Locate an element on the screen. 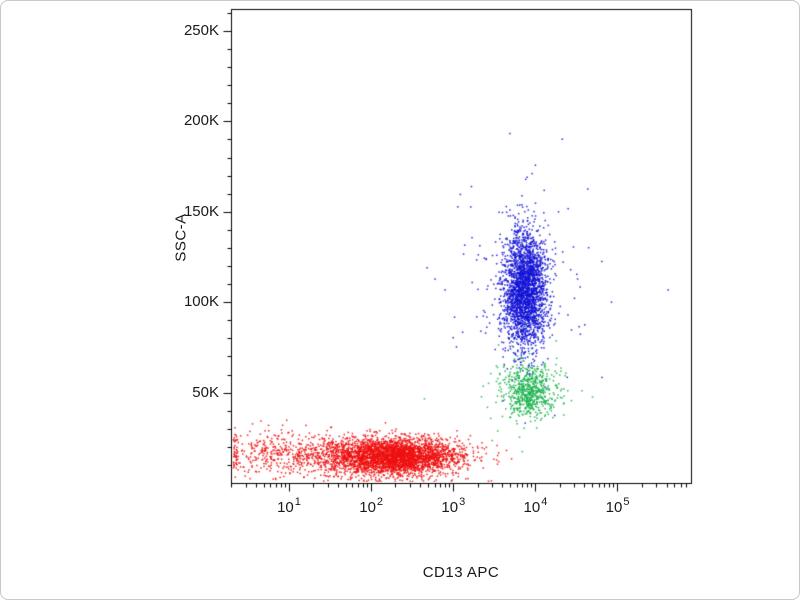 The width and height of the screenshot is (800, 600). y-axis-tick-label: 200K is located at coordinates (201, 121).